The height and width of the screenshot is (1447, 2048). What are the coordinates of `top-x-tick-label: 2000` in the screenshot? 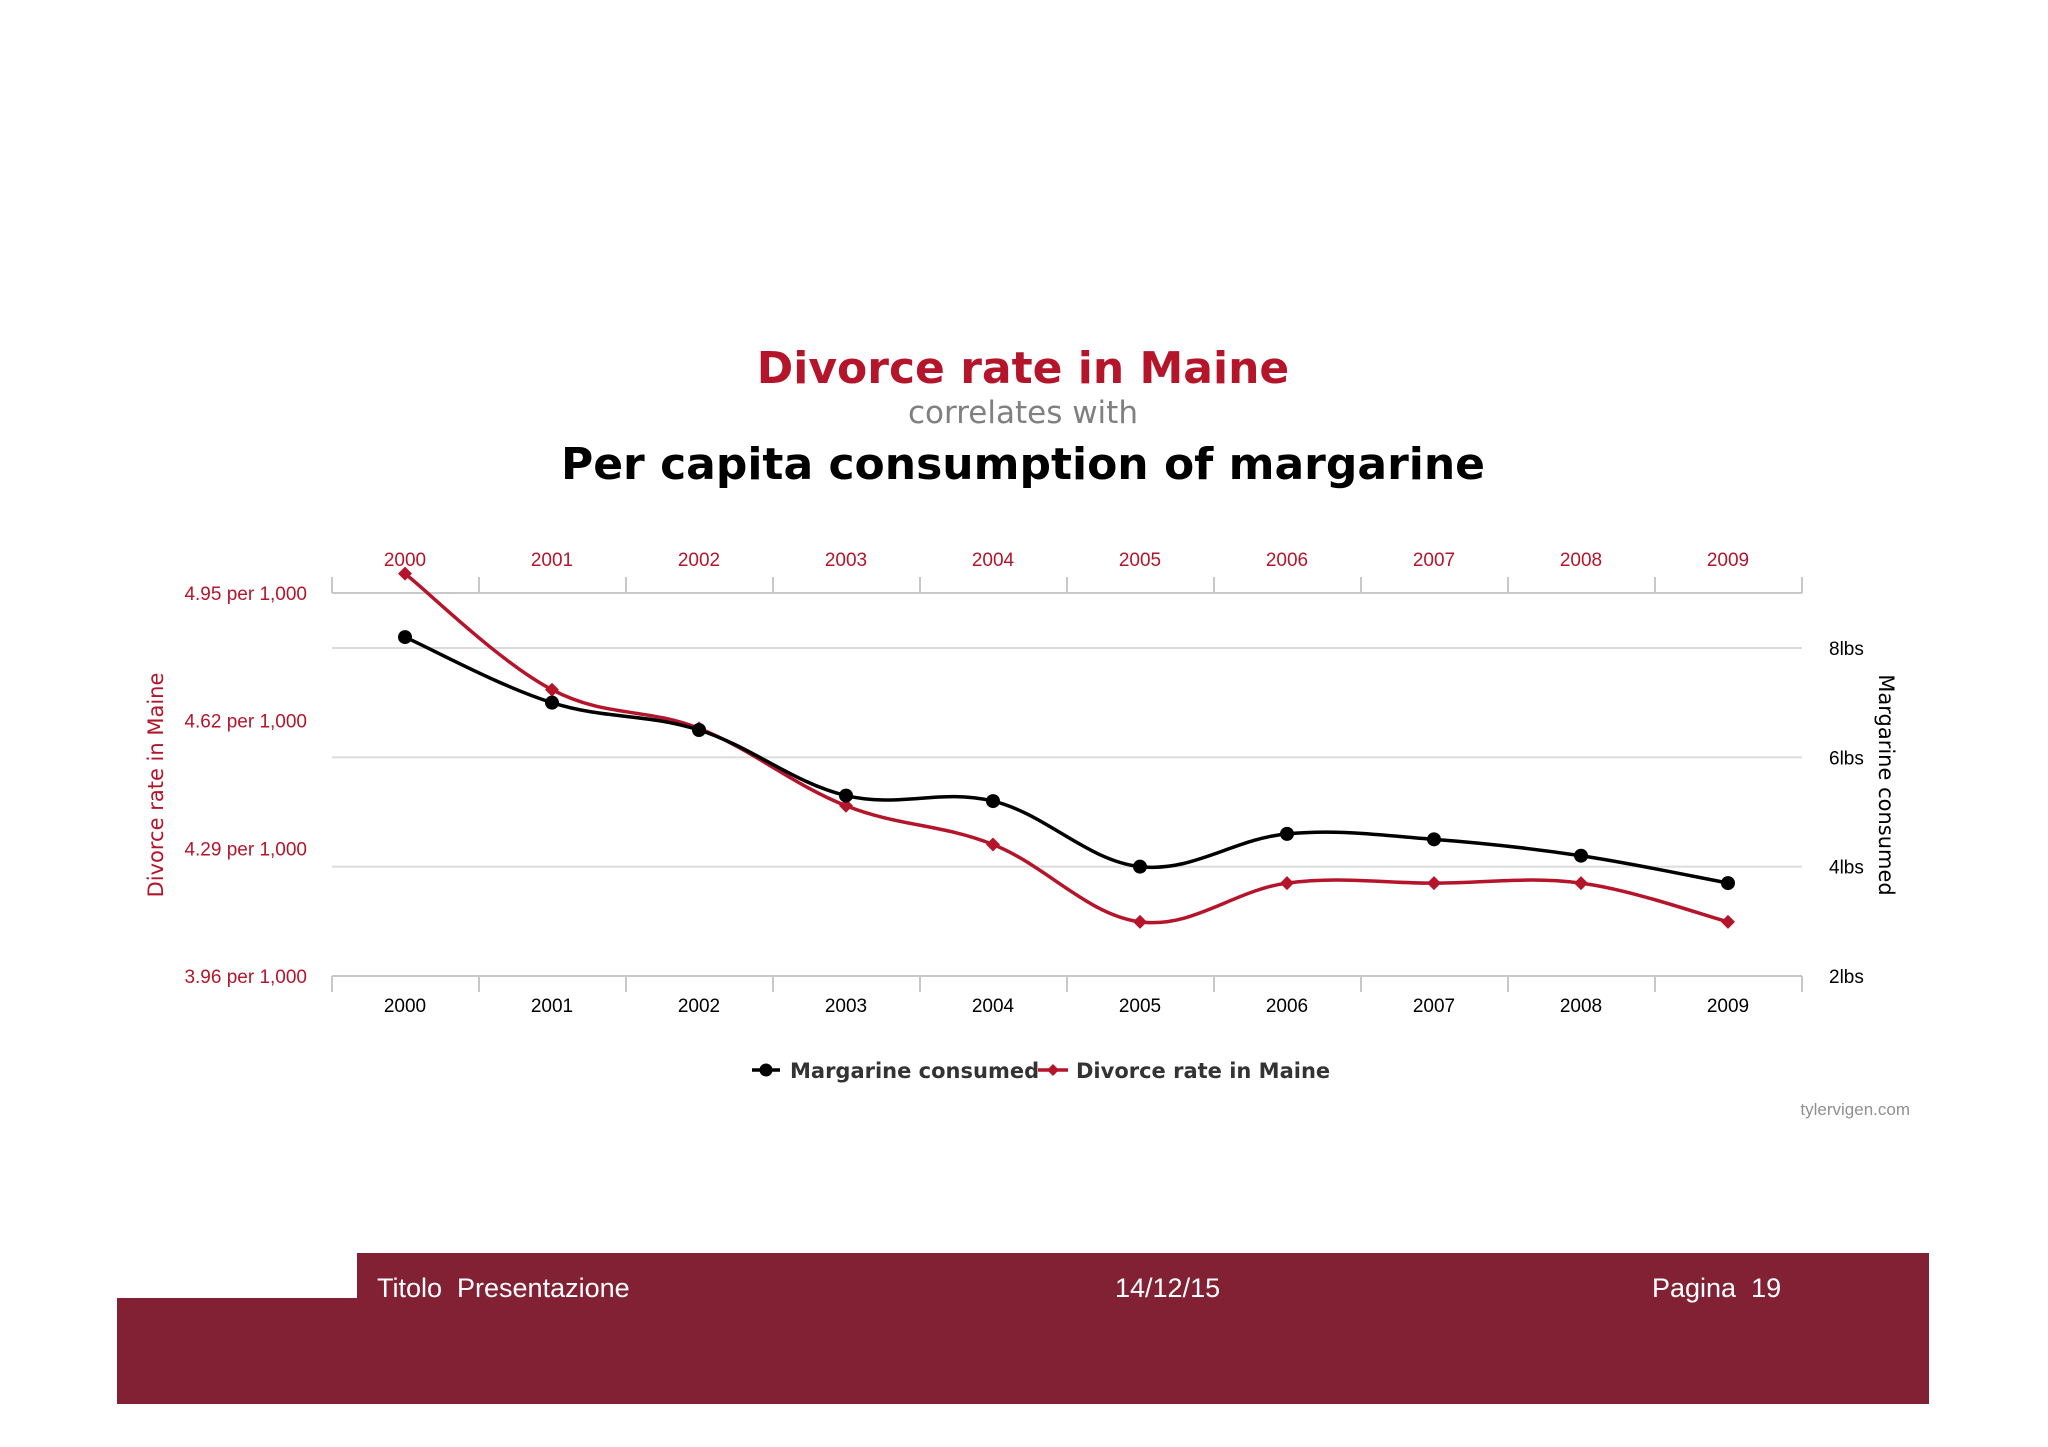 It's located at (405, 560).